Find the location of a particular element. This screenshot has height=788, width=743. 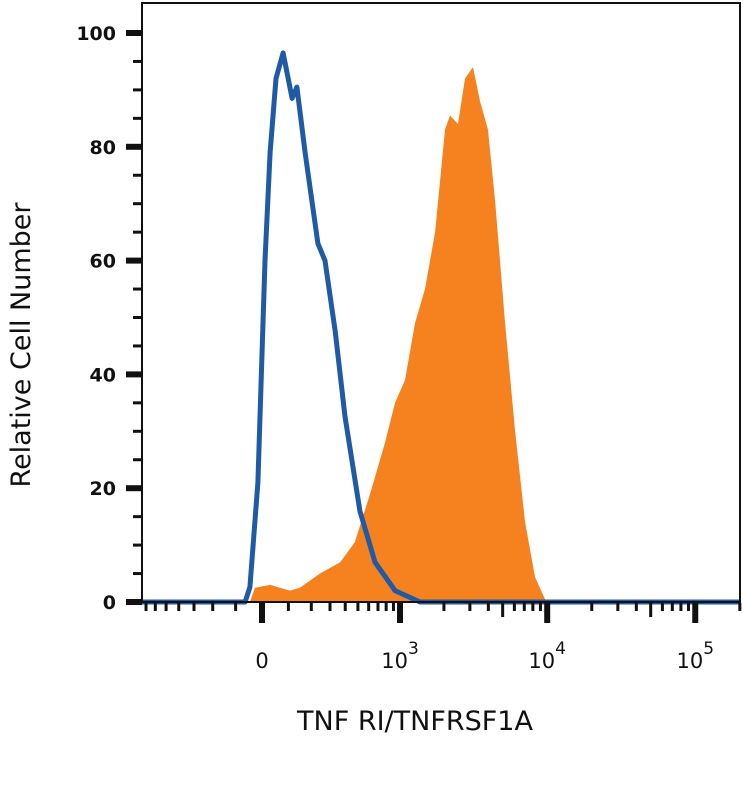

x-tick-label: 10³ is located at coordinates (400, 656).